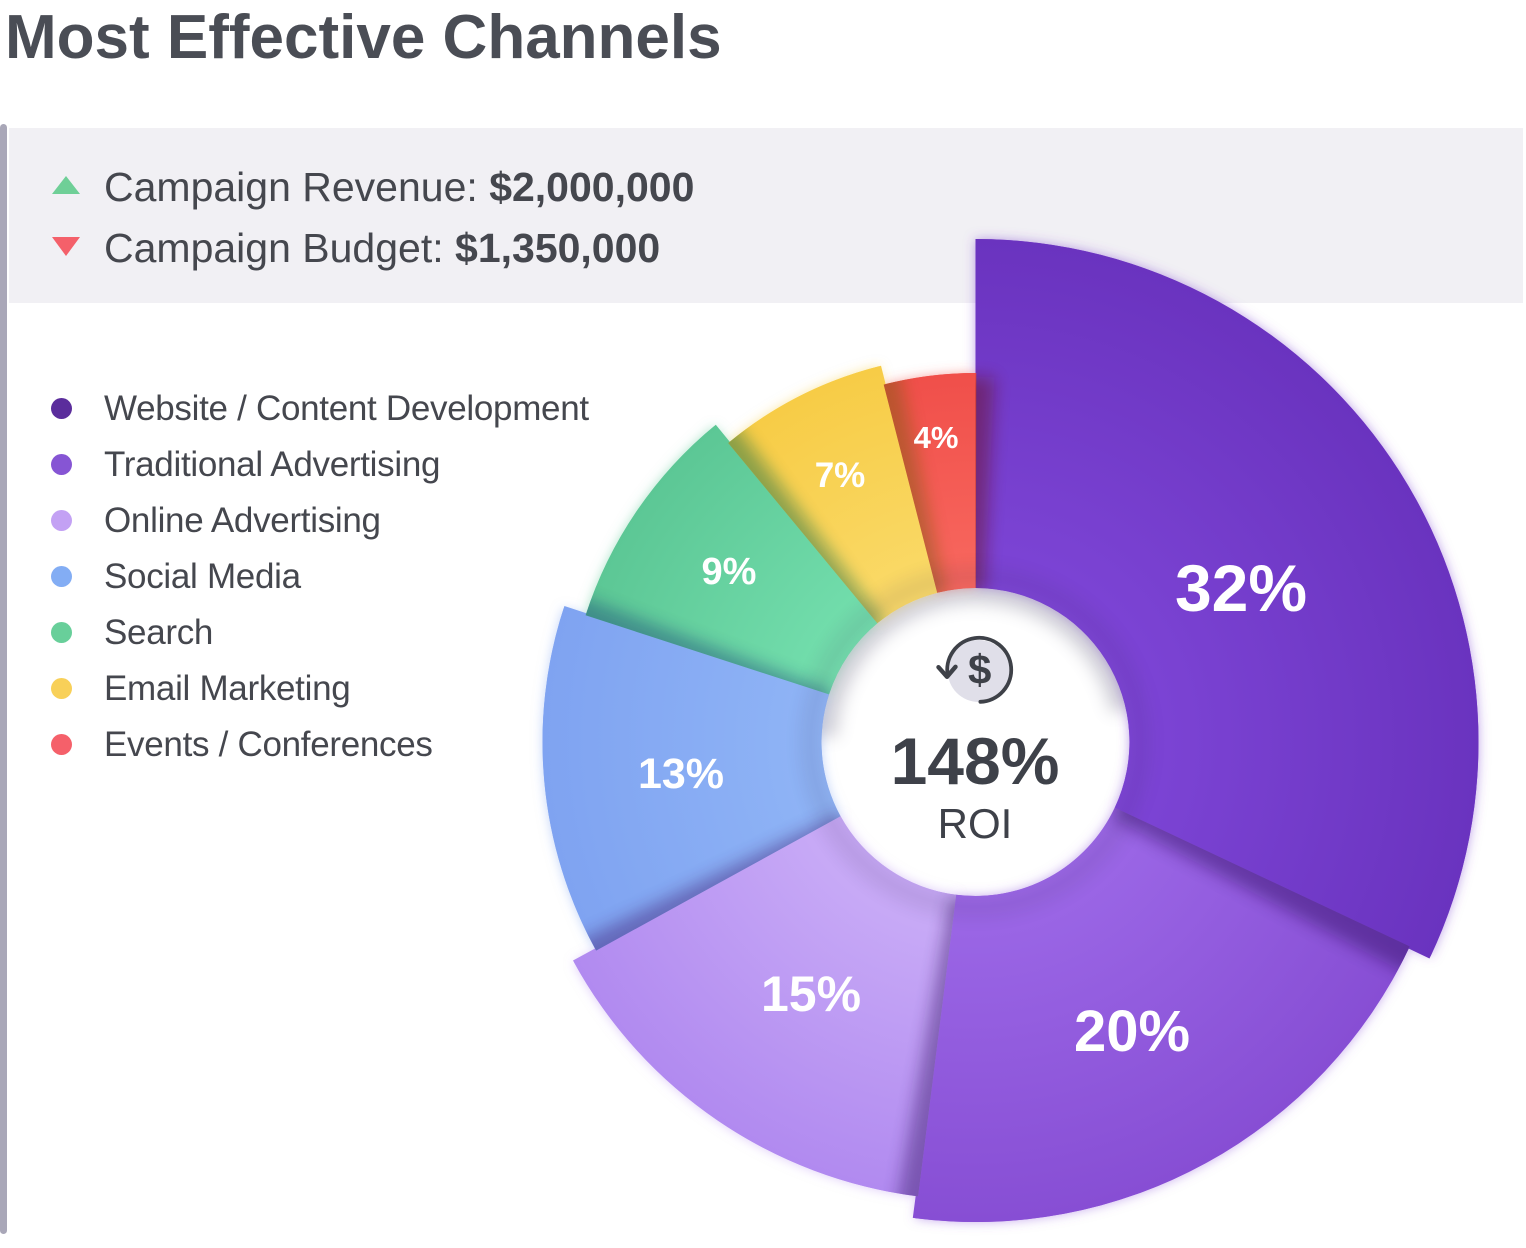  What do you see at coordinates (811, 994) in the screenshot?
I see `svg-text: 15%` at bounding box center [811, 994].